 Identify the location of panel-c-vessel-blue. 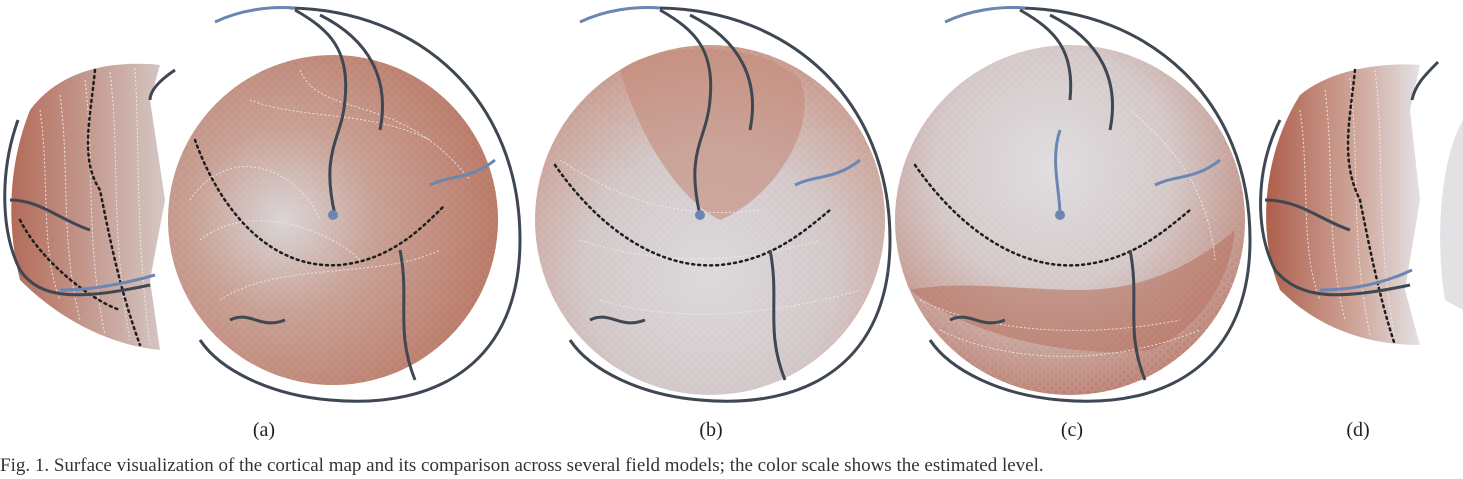
(1187, 172).